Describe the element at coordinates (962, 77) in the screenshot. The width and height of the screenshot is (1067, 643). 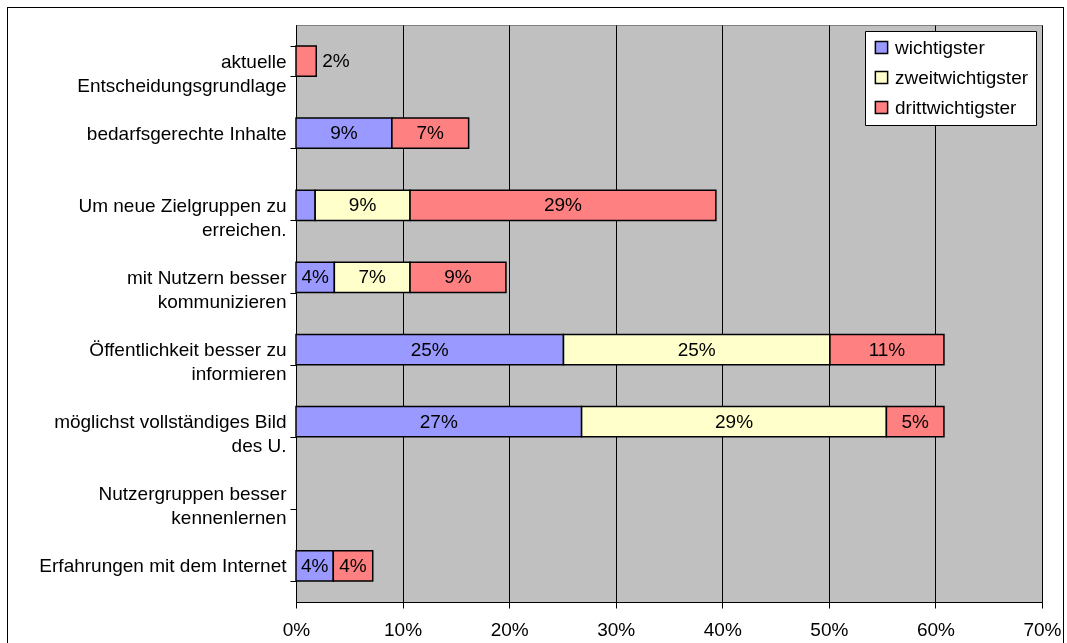
I see `legend-label: zweitwichtigster` at that location.